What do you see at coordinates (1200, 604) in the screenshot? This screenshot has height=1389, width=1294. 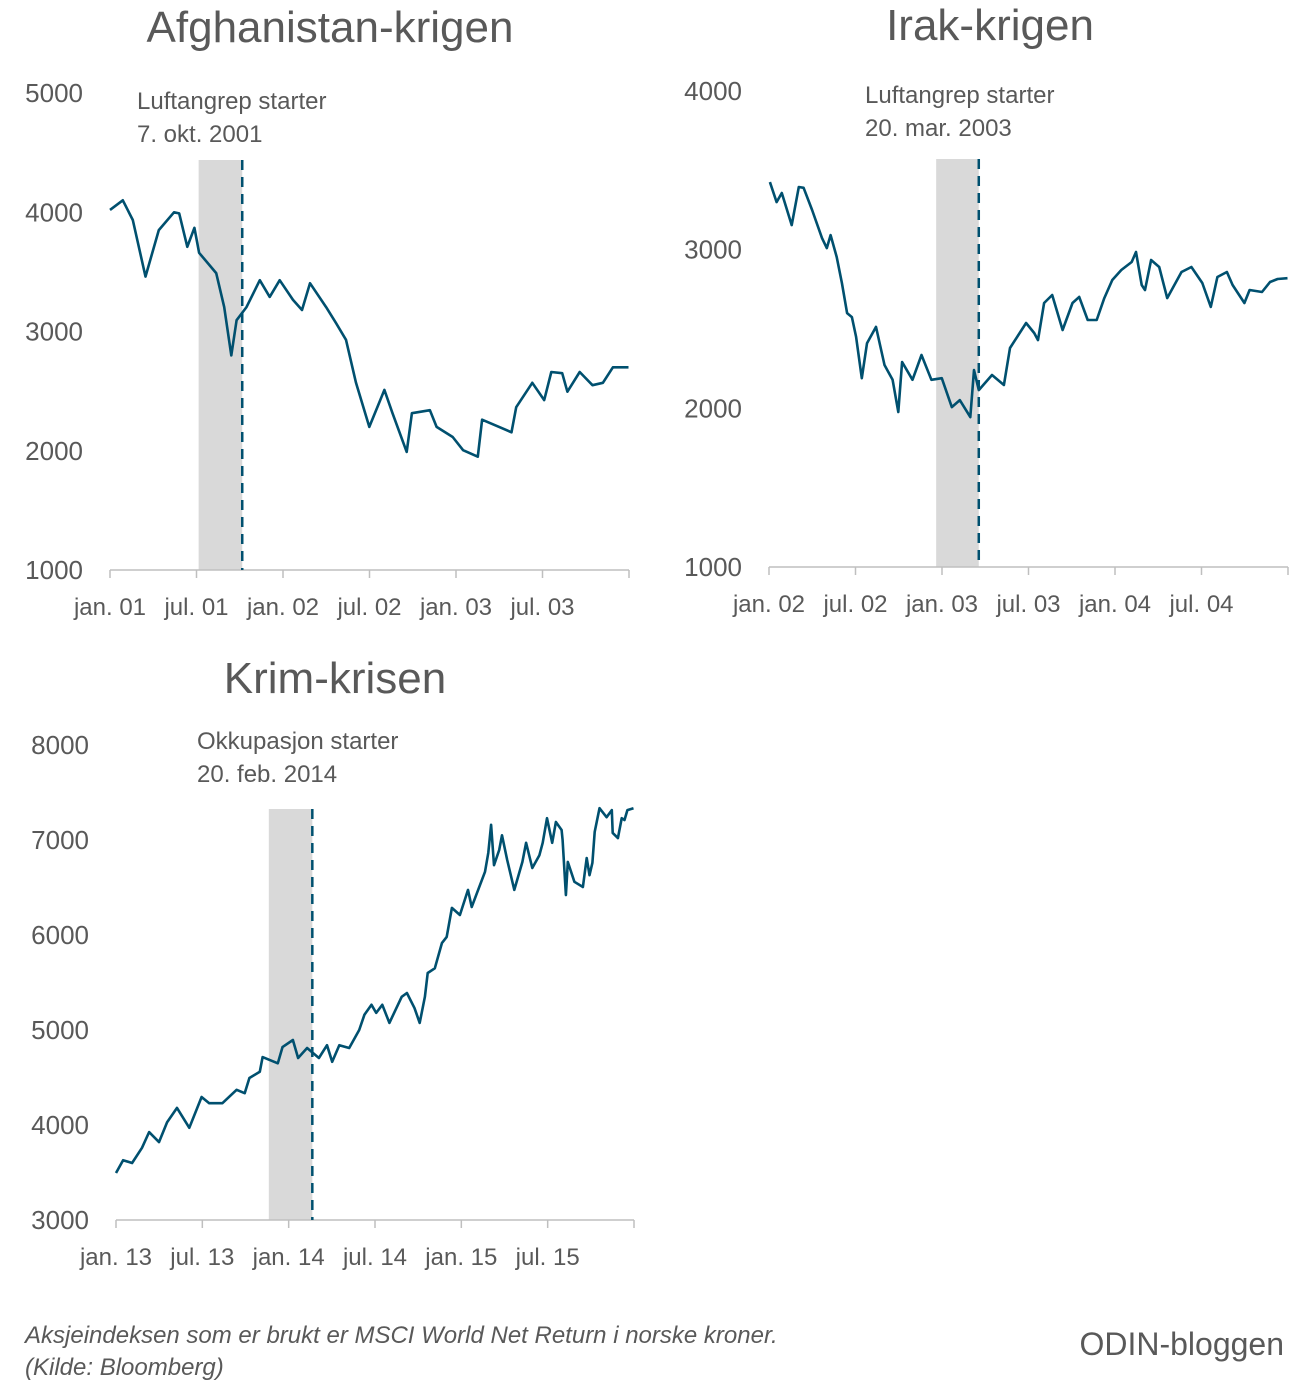 I see `x-tick-label: jul. 04` at bounding box center [1200, 604].